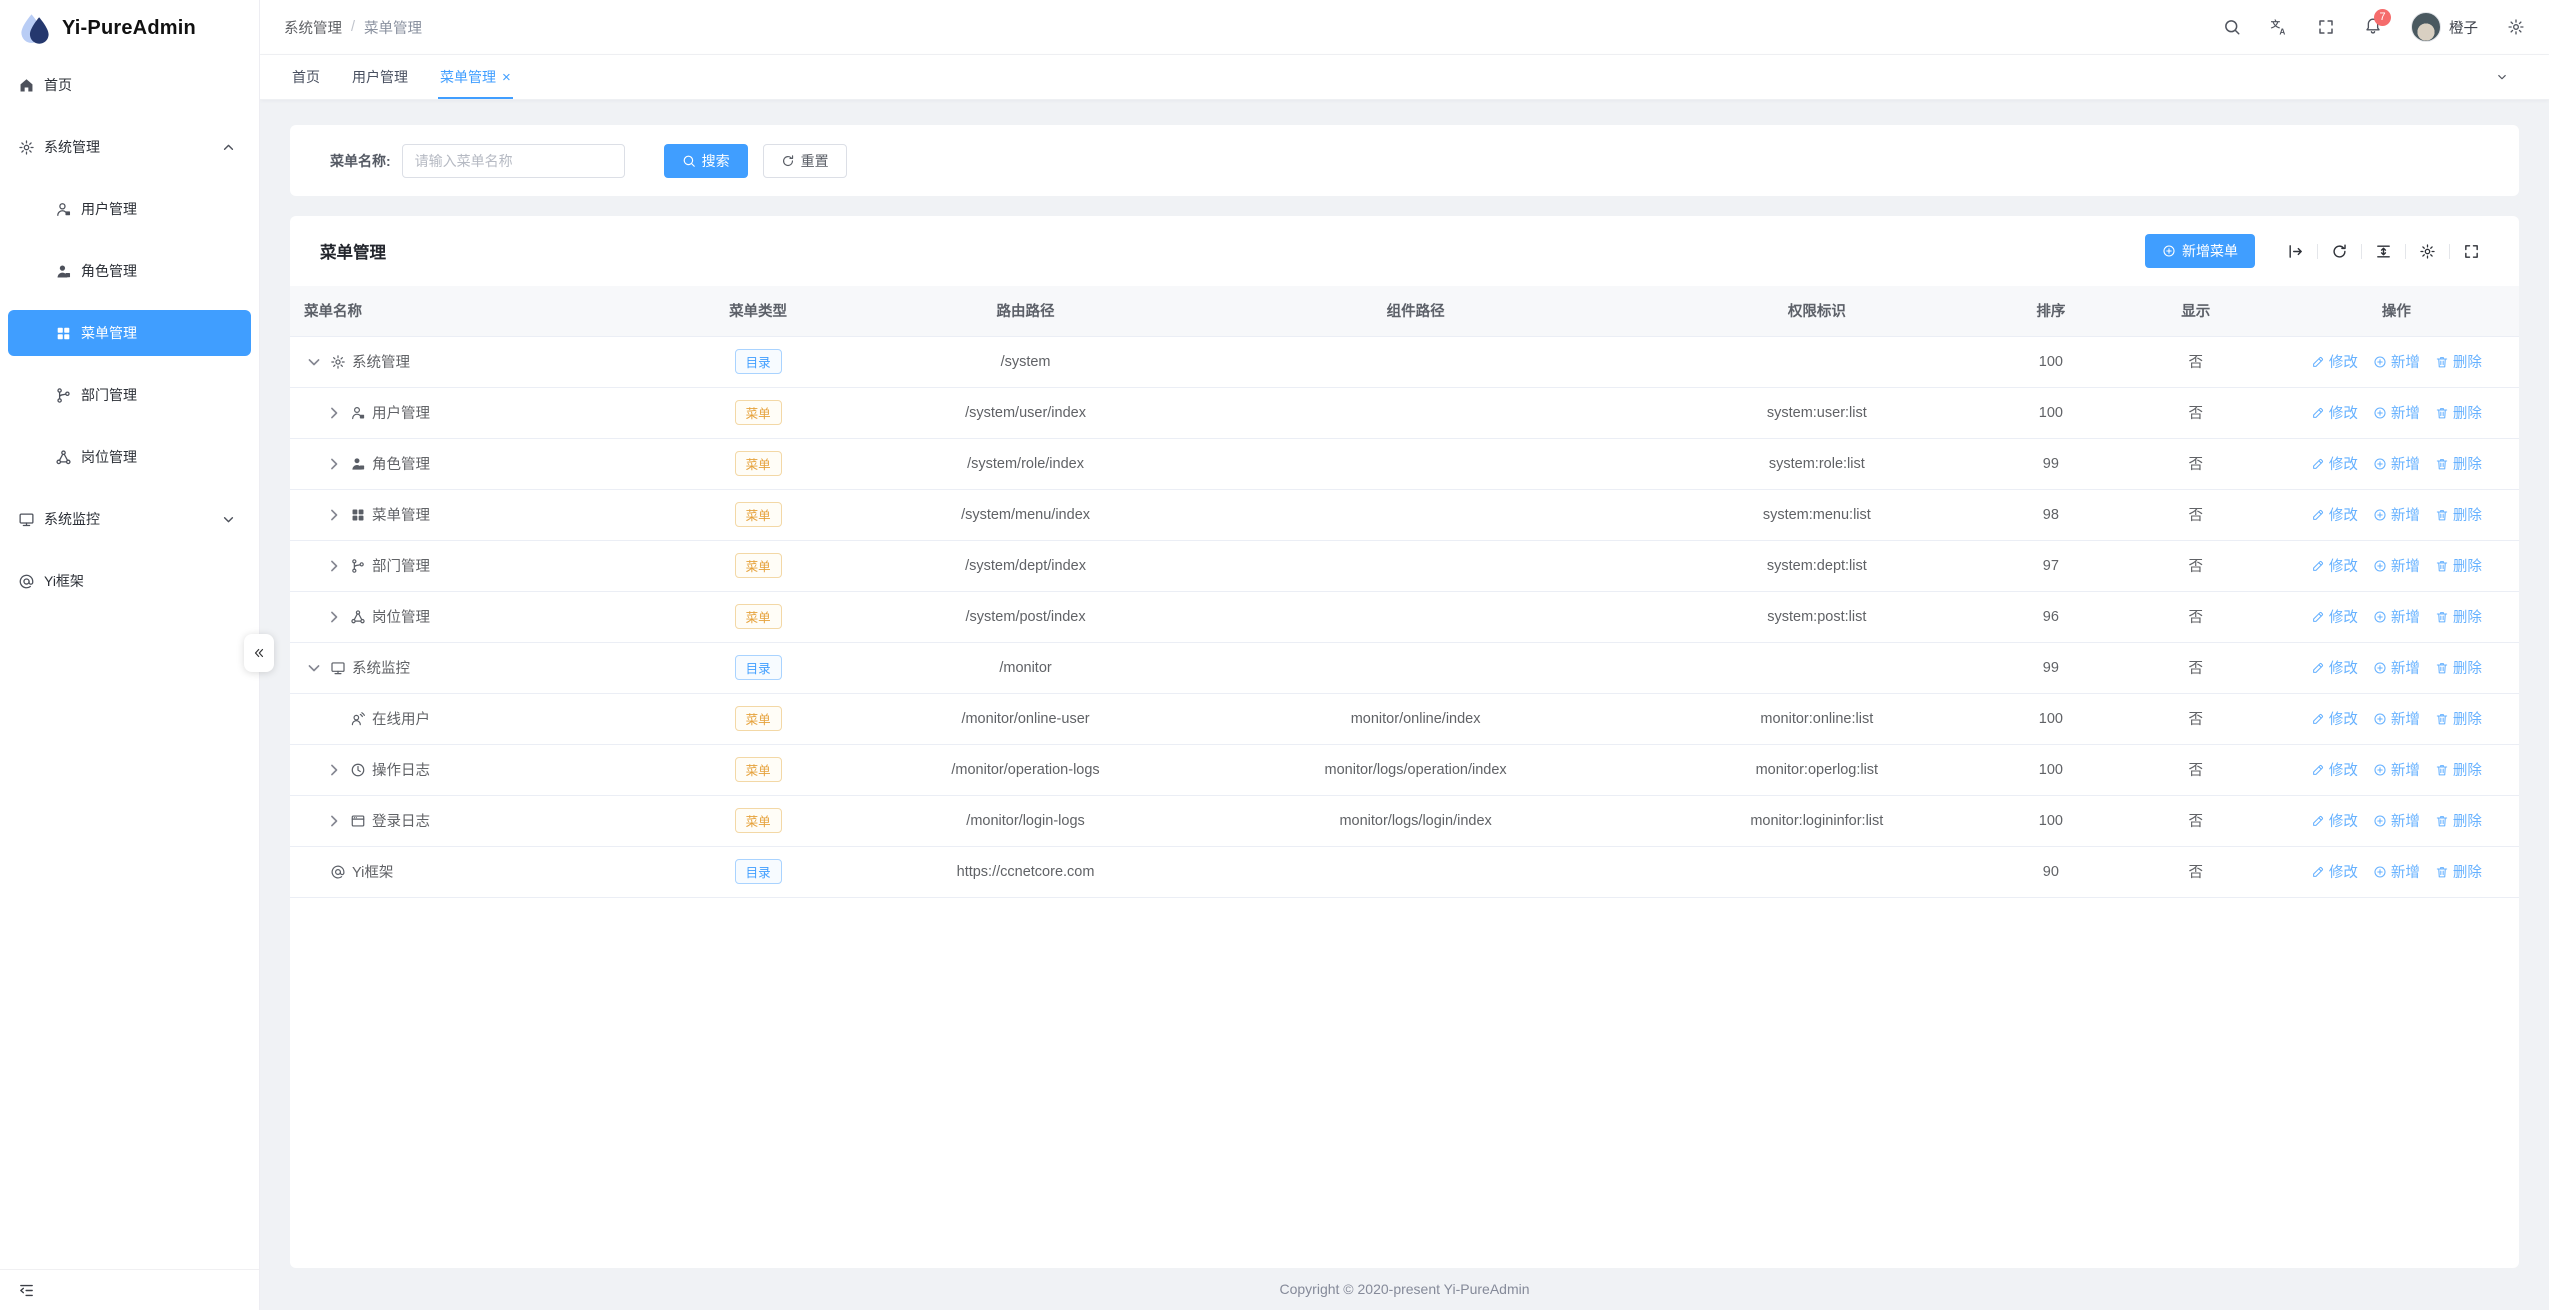  Describe the element at coordinates (129, 519) in the screenshot. I see `sidebar-item-8: 系统监控` at that location.